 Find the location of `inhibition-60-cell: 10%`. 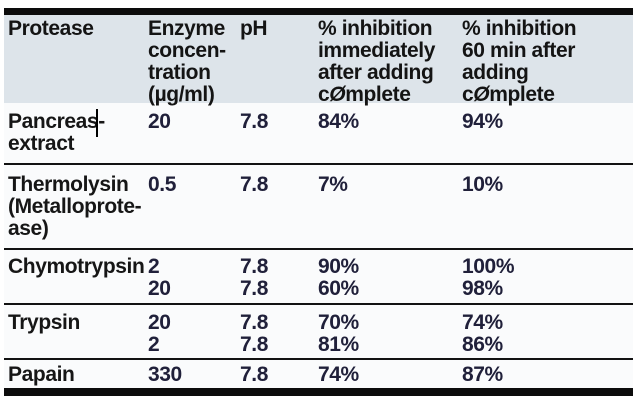

inhibition-60-cell: 10% is located at coordinates (545, 185).